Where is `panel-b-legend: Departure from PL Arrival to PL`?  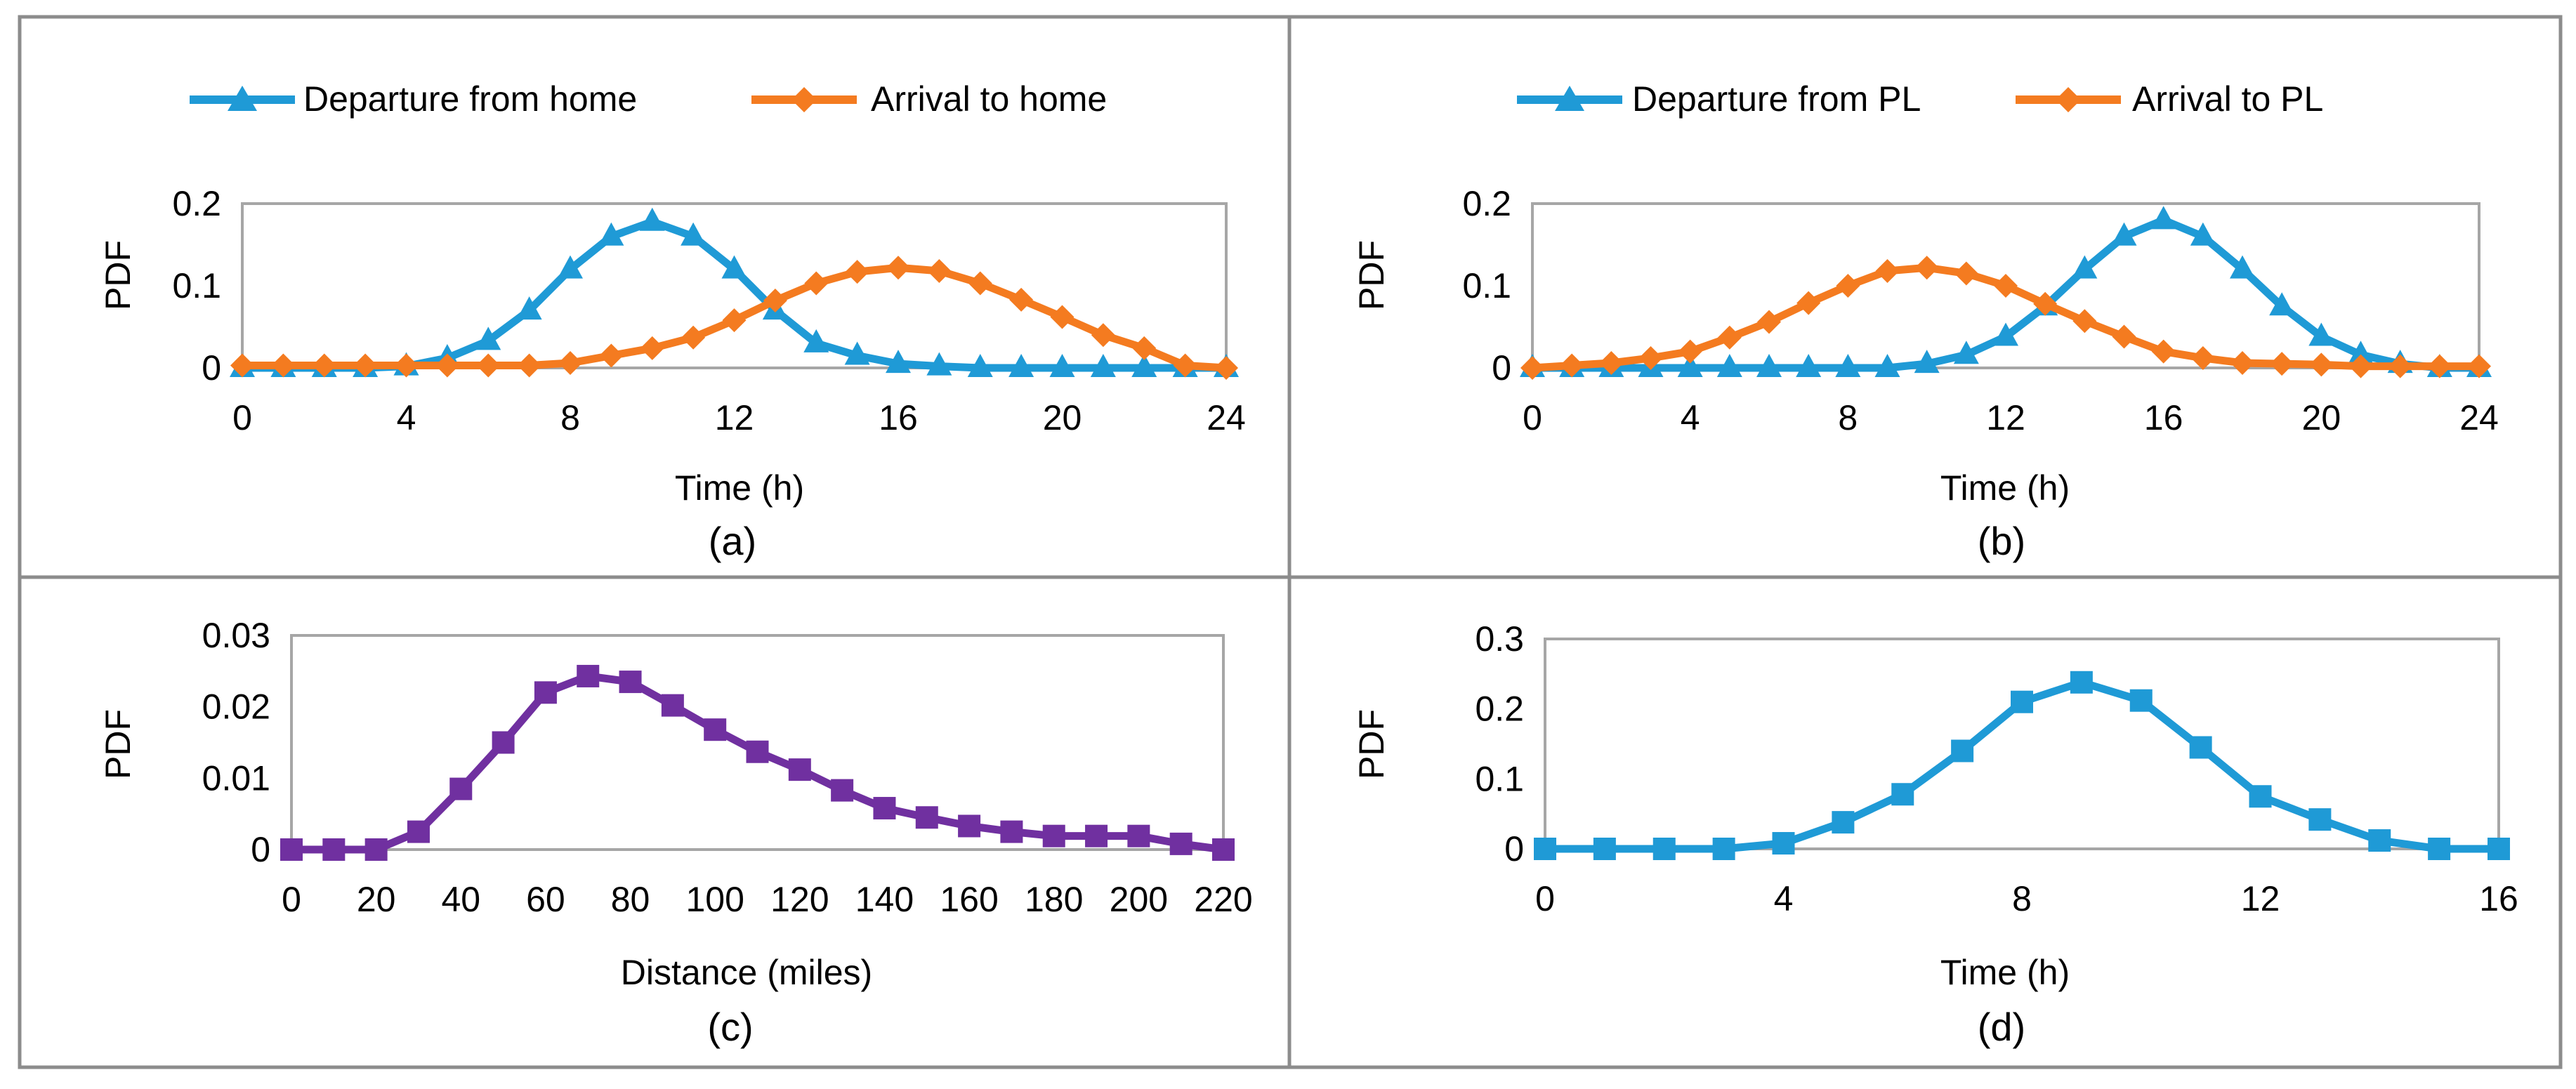 panel-b-legend: Departure from PL Arrival to PL is located at coordinates (1920, 99).